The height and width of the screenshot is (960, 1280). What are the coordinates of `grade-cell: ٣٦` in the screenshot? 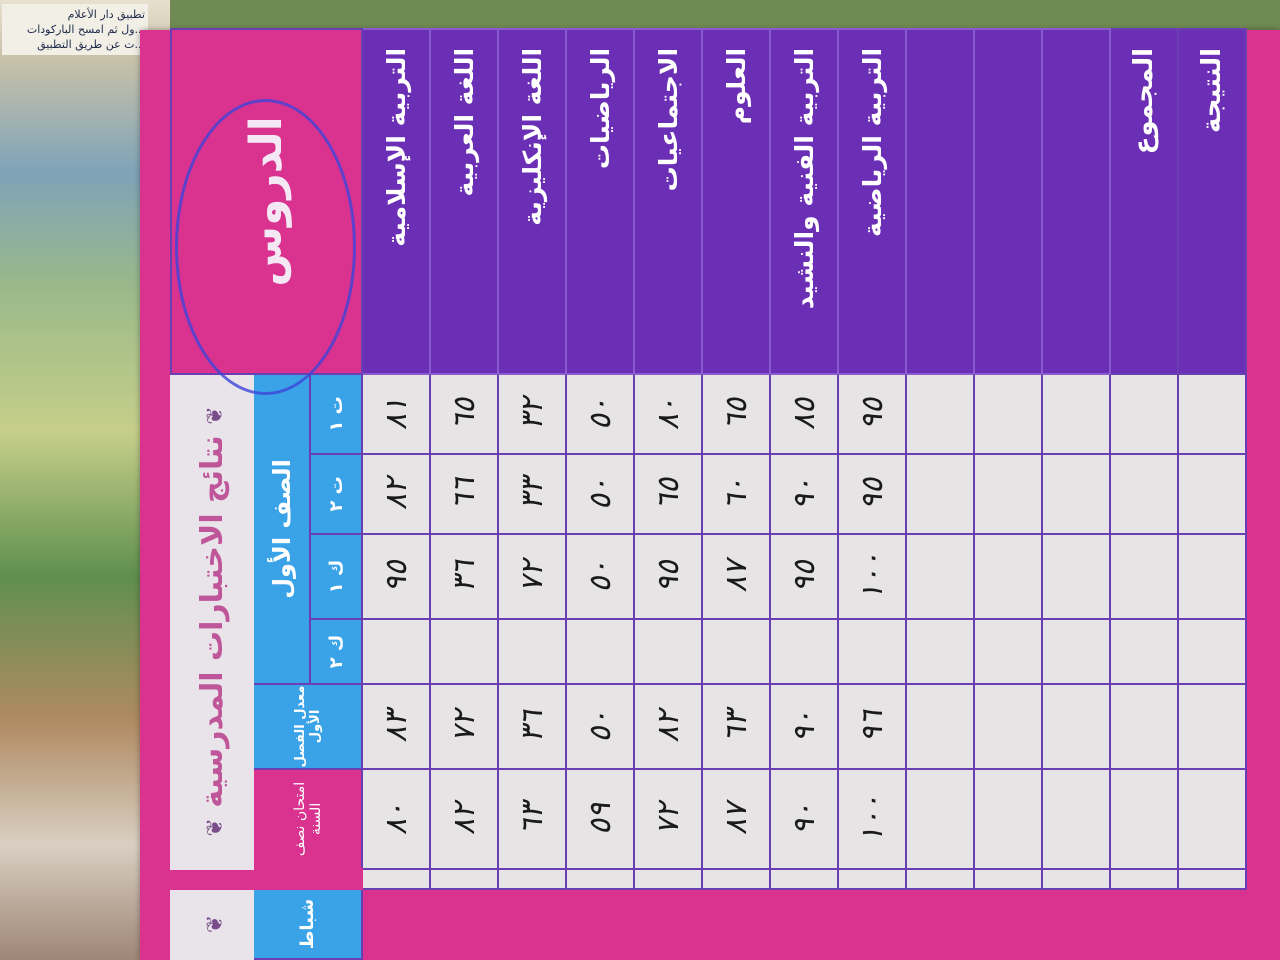 It's located at (464, 576).